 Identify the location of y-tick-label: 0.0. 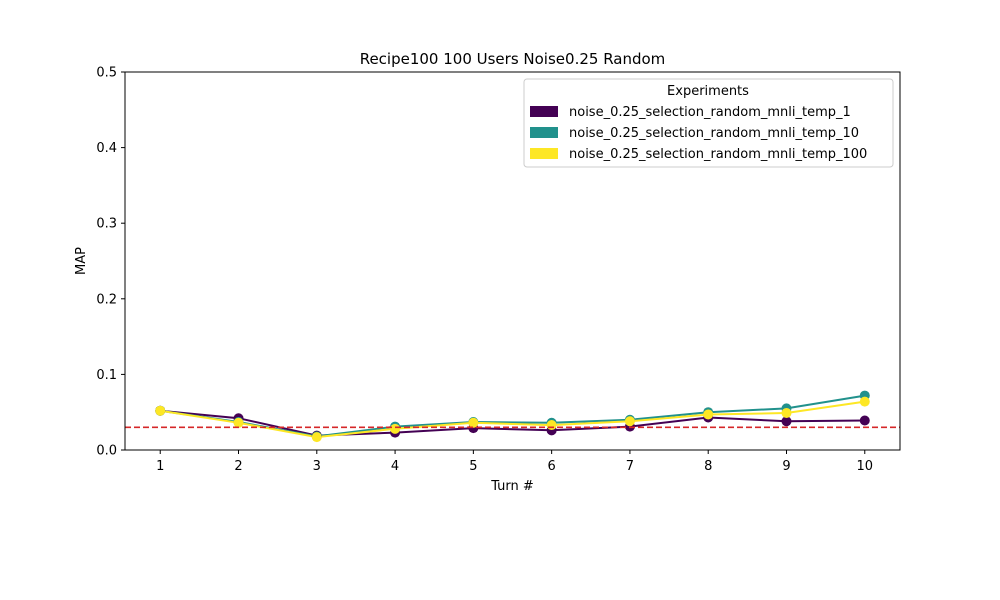
(106, 451).